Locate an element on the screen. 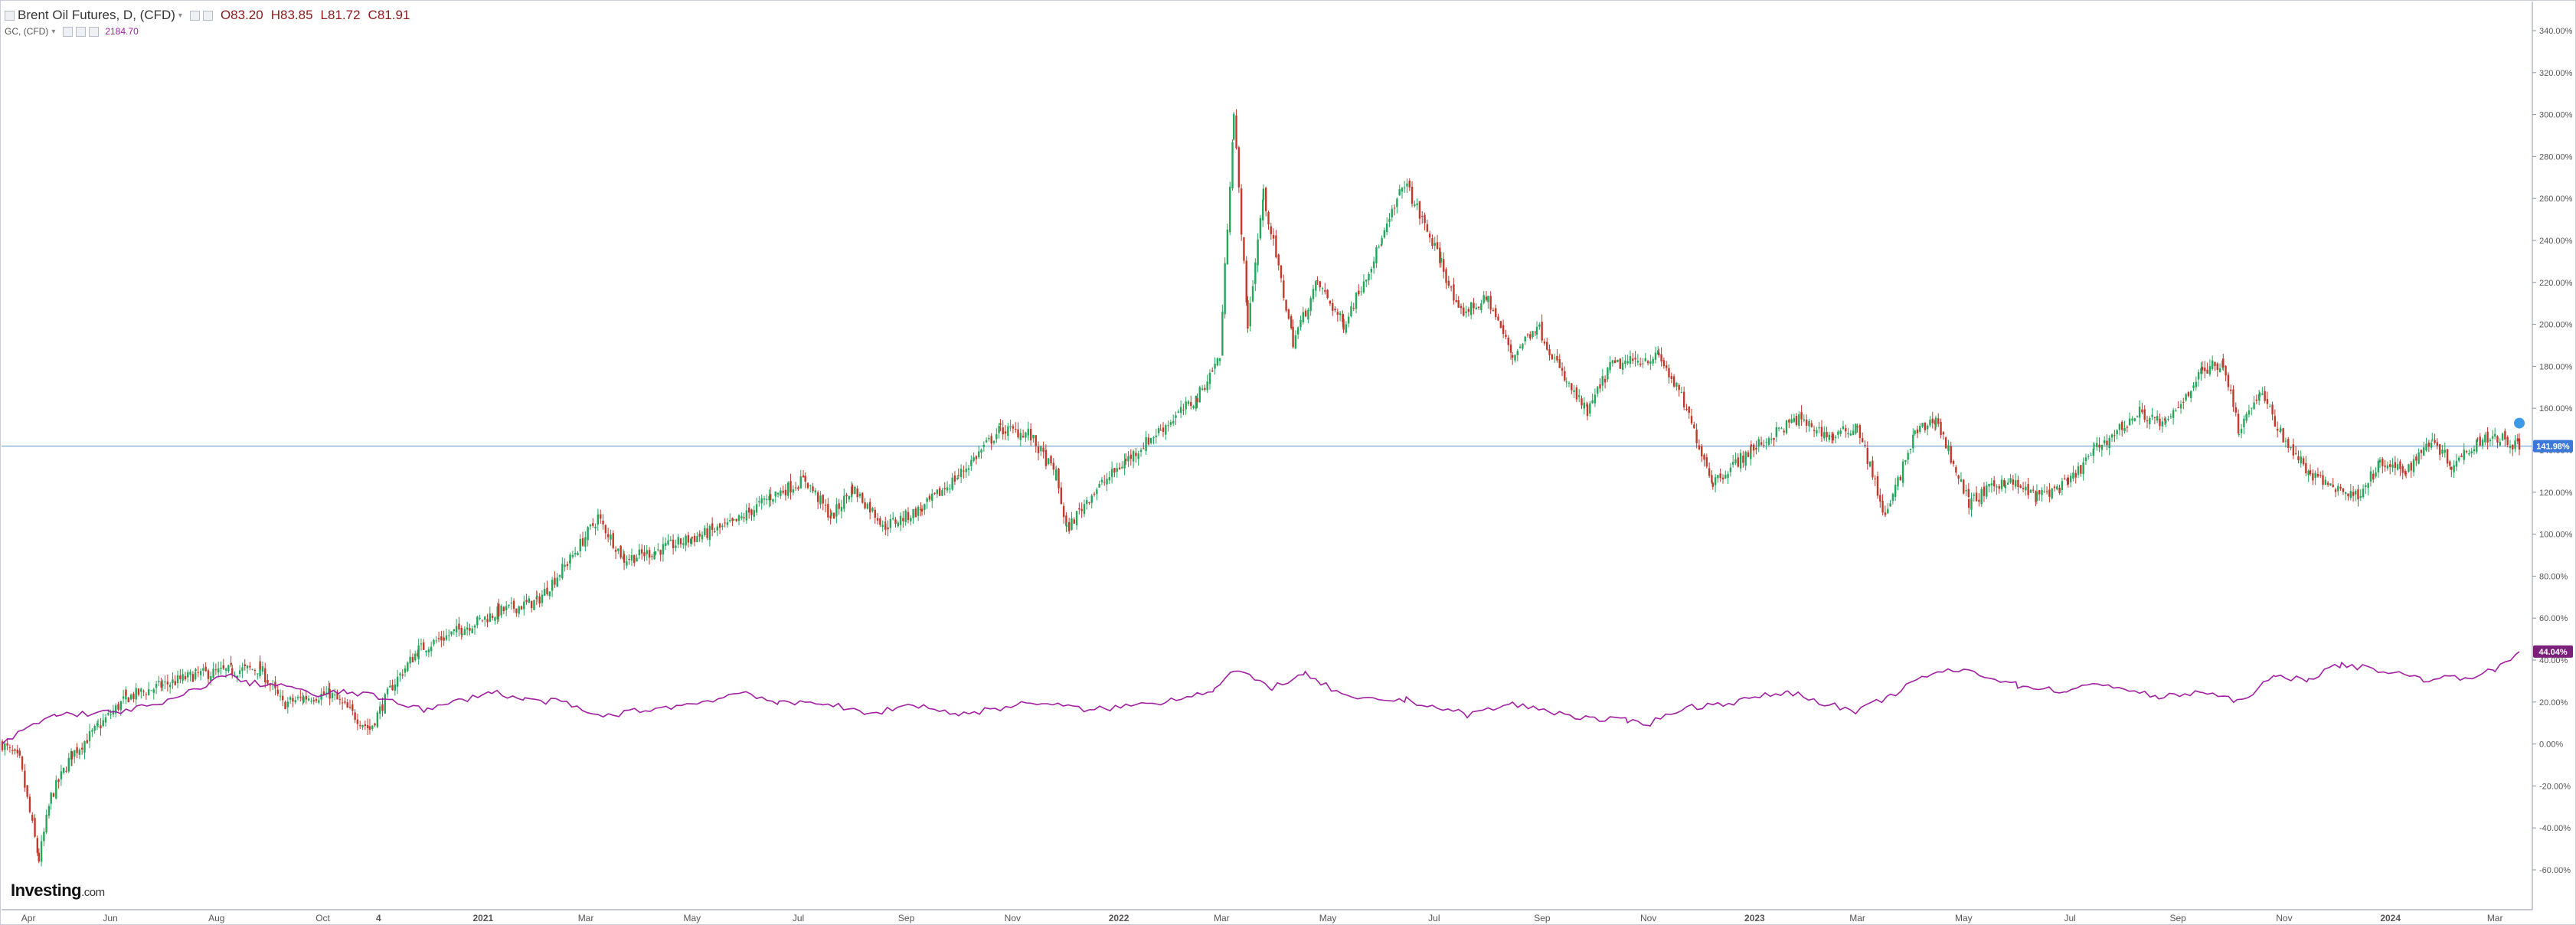 The width and height of the screenshot is (2576, 925). high-text: H83.85 is located at coordinates (291, 15).